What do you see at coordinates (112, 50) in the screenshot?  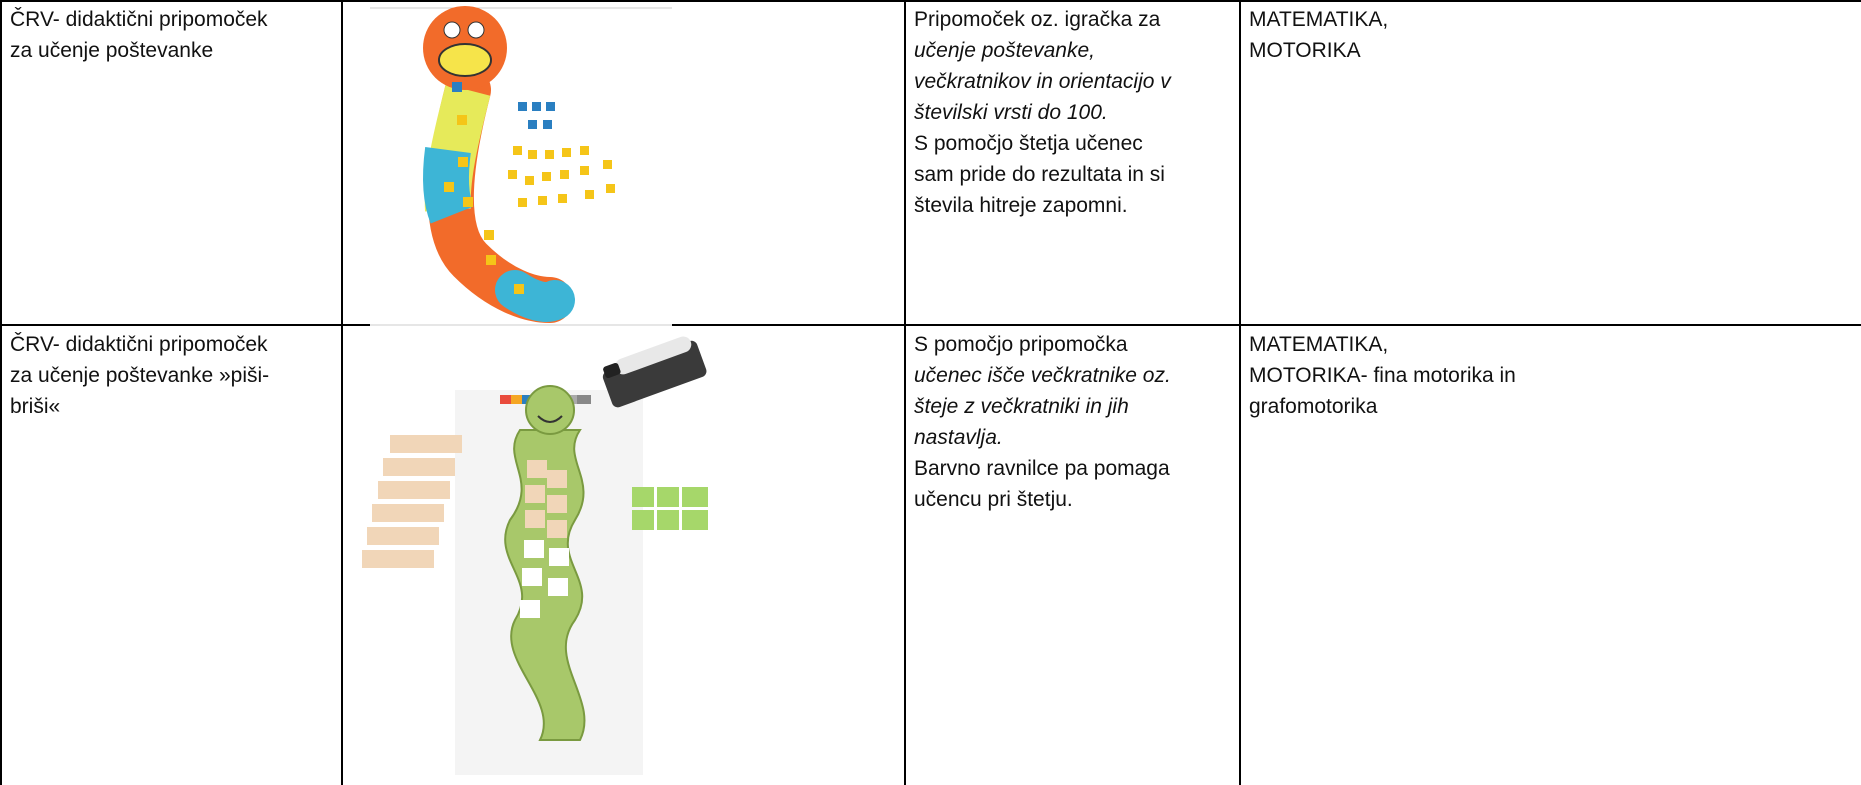 I see `text-line: za učenje poštevanke` at bounding box center [112, 50].